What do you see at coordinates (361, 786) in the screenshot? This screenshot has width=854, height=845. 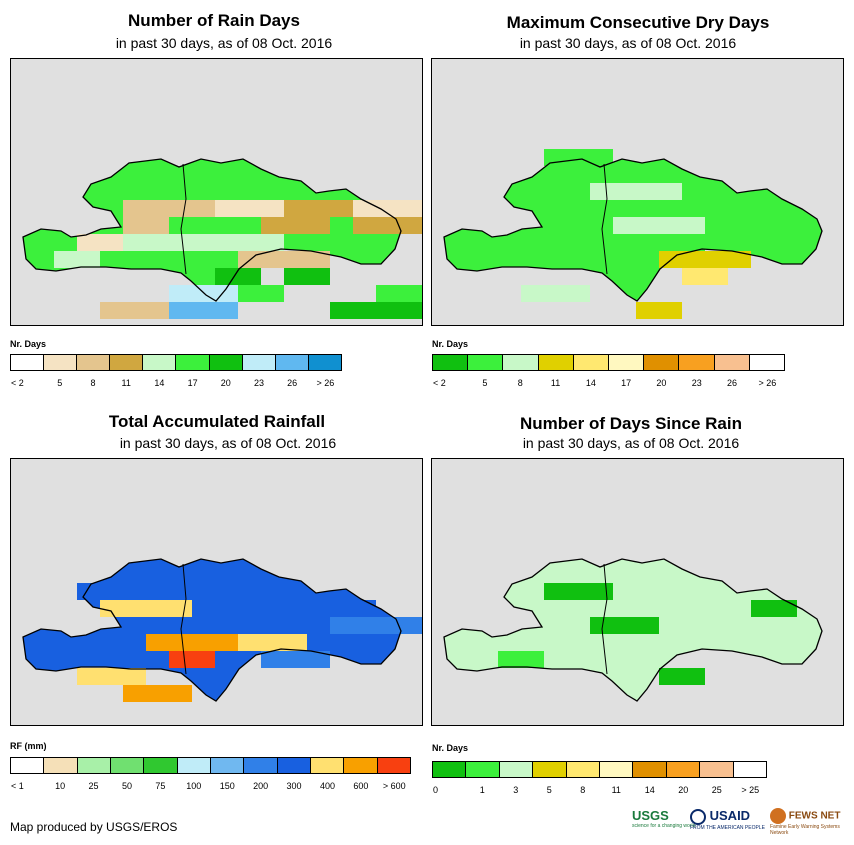 I see `legend-label: 600` at bounding box center [361, 786].